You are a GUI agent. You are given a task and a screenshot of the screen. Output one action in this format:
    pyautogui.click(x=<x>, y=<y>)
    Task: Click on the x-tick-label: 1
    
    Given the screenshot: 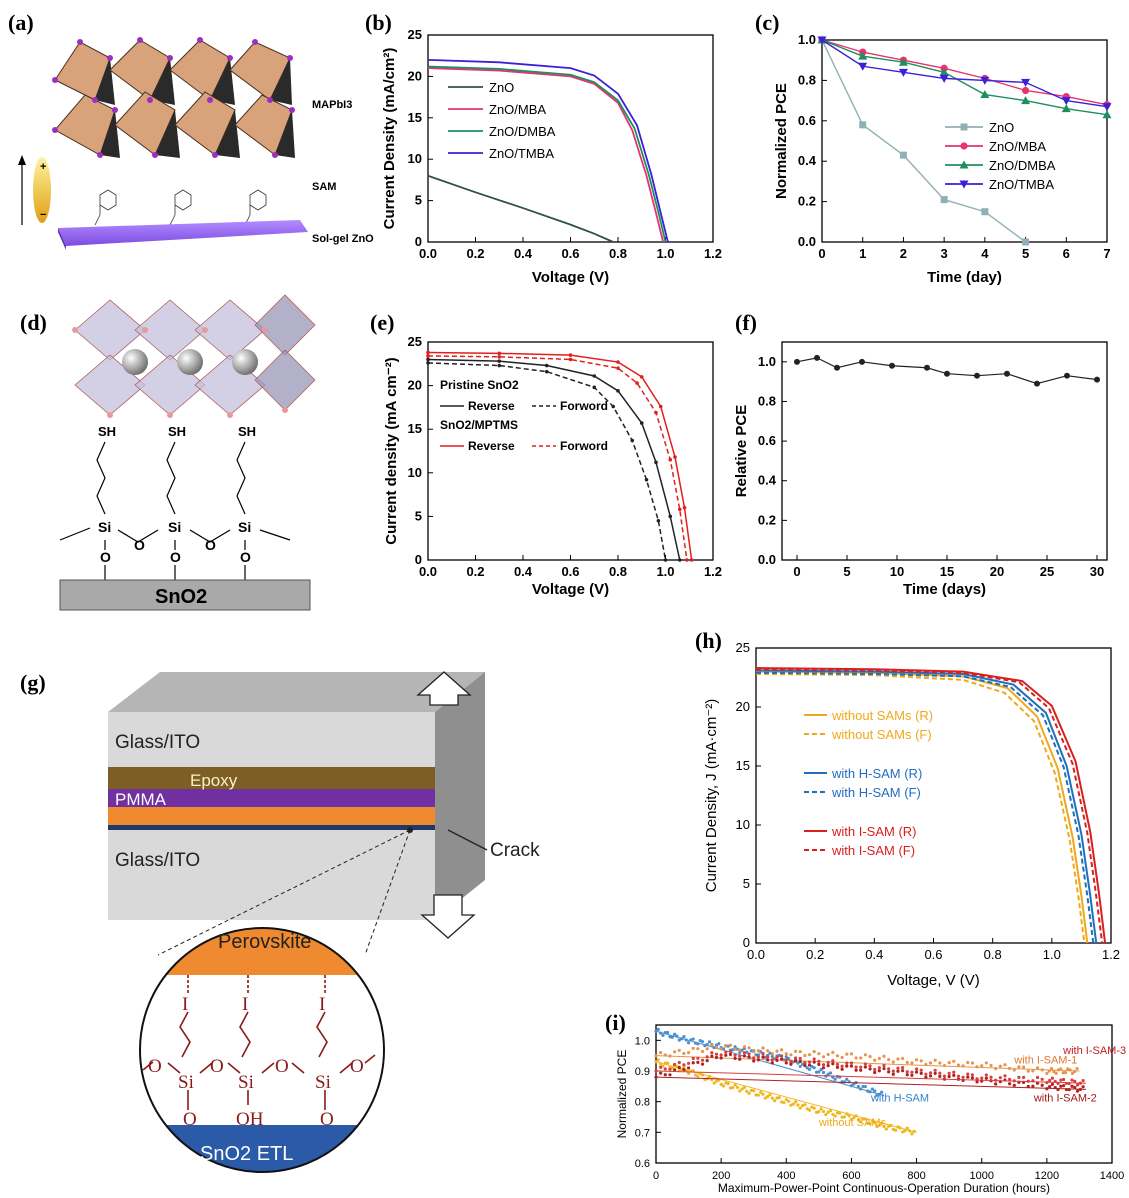 What is the action you would take?
    pyautogui.click(x=862, y=253)
    